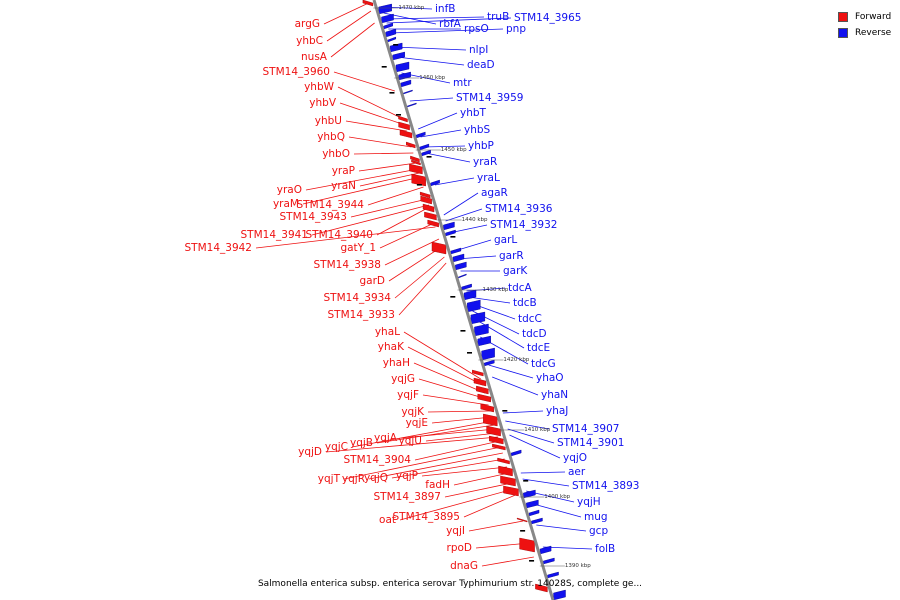 This screenshot has width=900, height=600. What do you see at coordinates (481, 65) in the screenshot?
I see `gene-label-dead: deaD` at bounding box center [481, 65].